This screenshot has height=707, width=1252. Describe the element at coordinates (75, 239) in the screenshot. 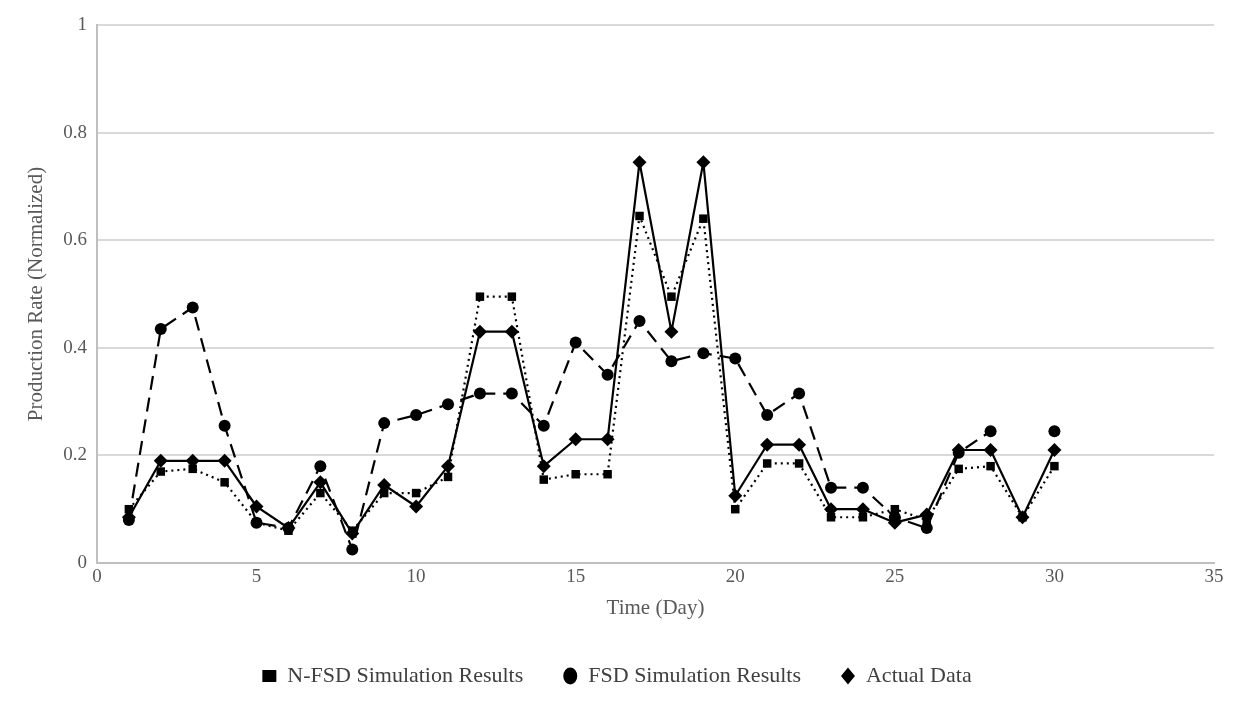

I see `y-tick-label: 0.6` at that location.